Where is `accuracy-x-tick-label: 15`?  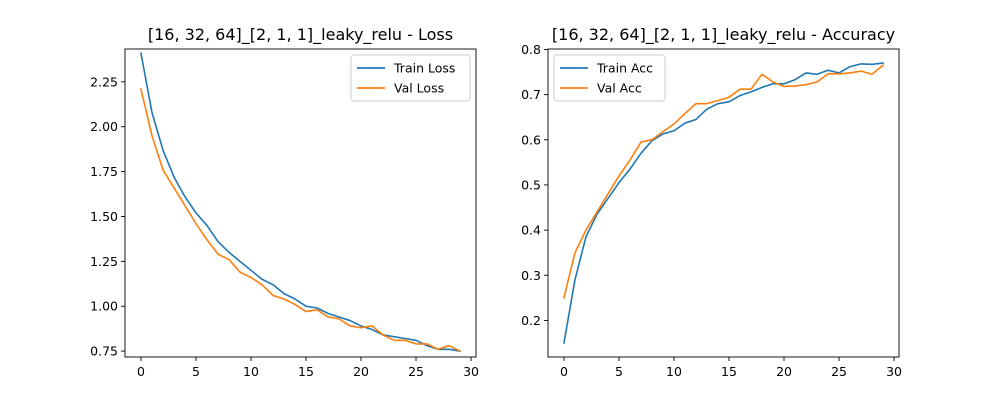
accuracy-x-tick-label: 15 is located at coordinates (729, 371).